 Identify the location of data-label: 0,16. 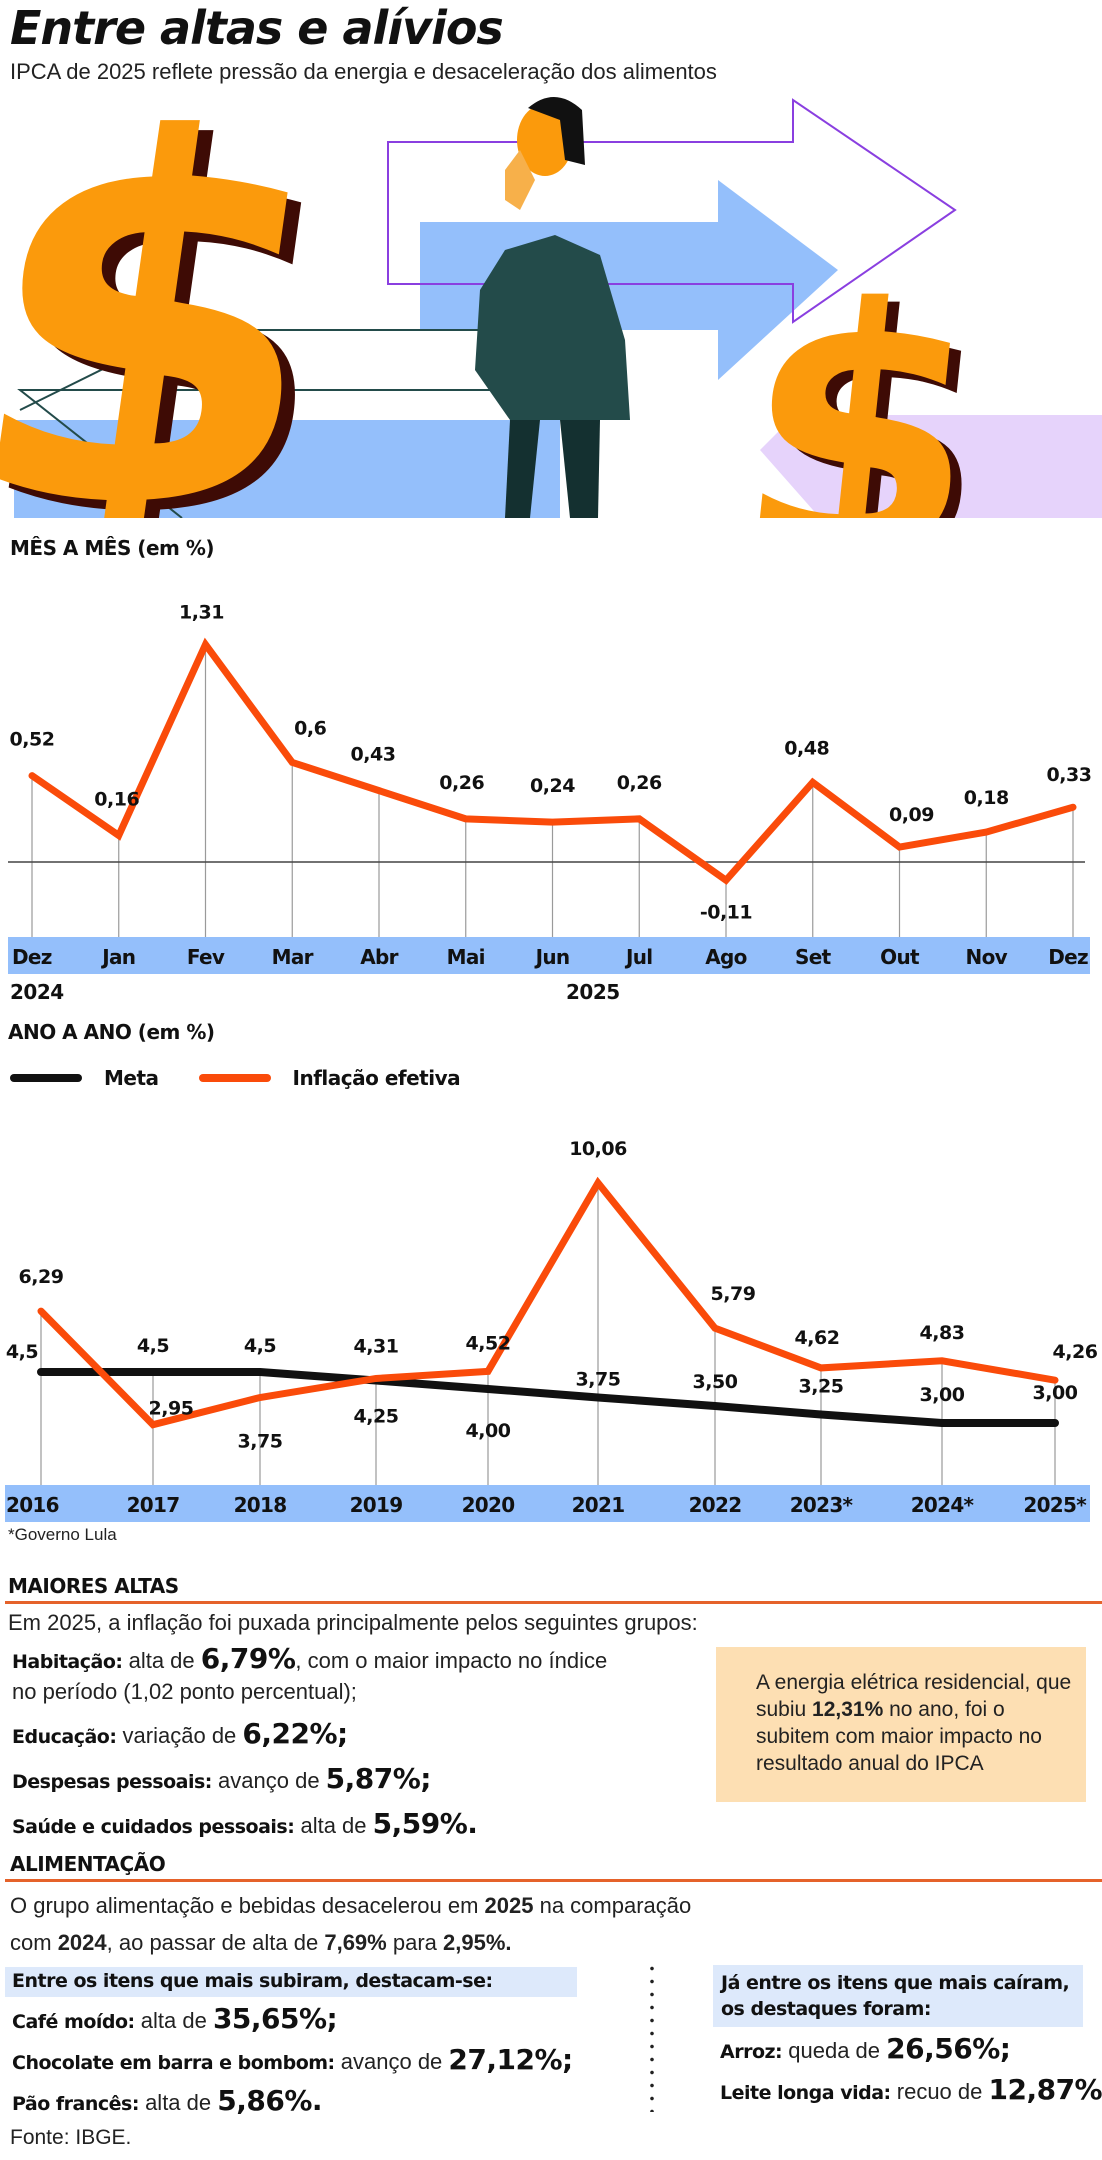
(116, 799).